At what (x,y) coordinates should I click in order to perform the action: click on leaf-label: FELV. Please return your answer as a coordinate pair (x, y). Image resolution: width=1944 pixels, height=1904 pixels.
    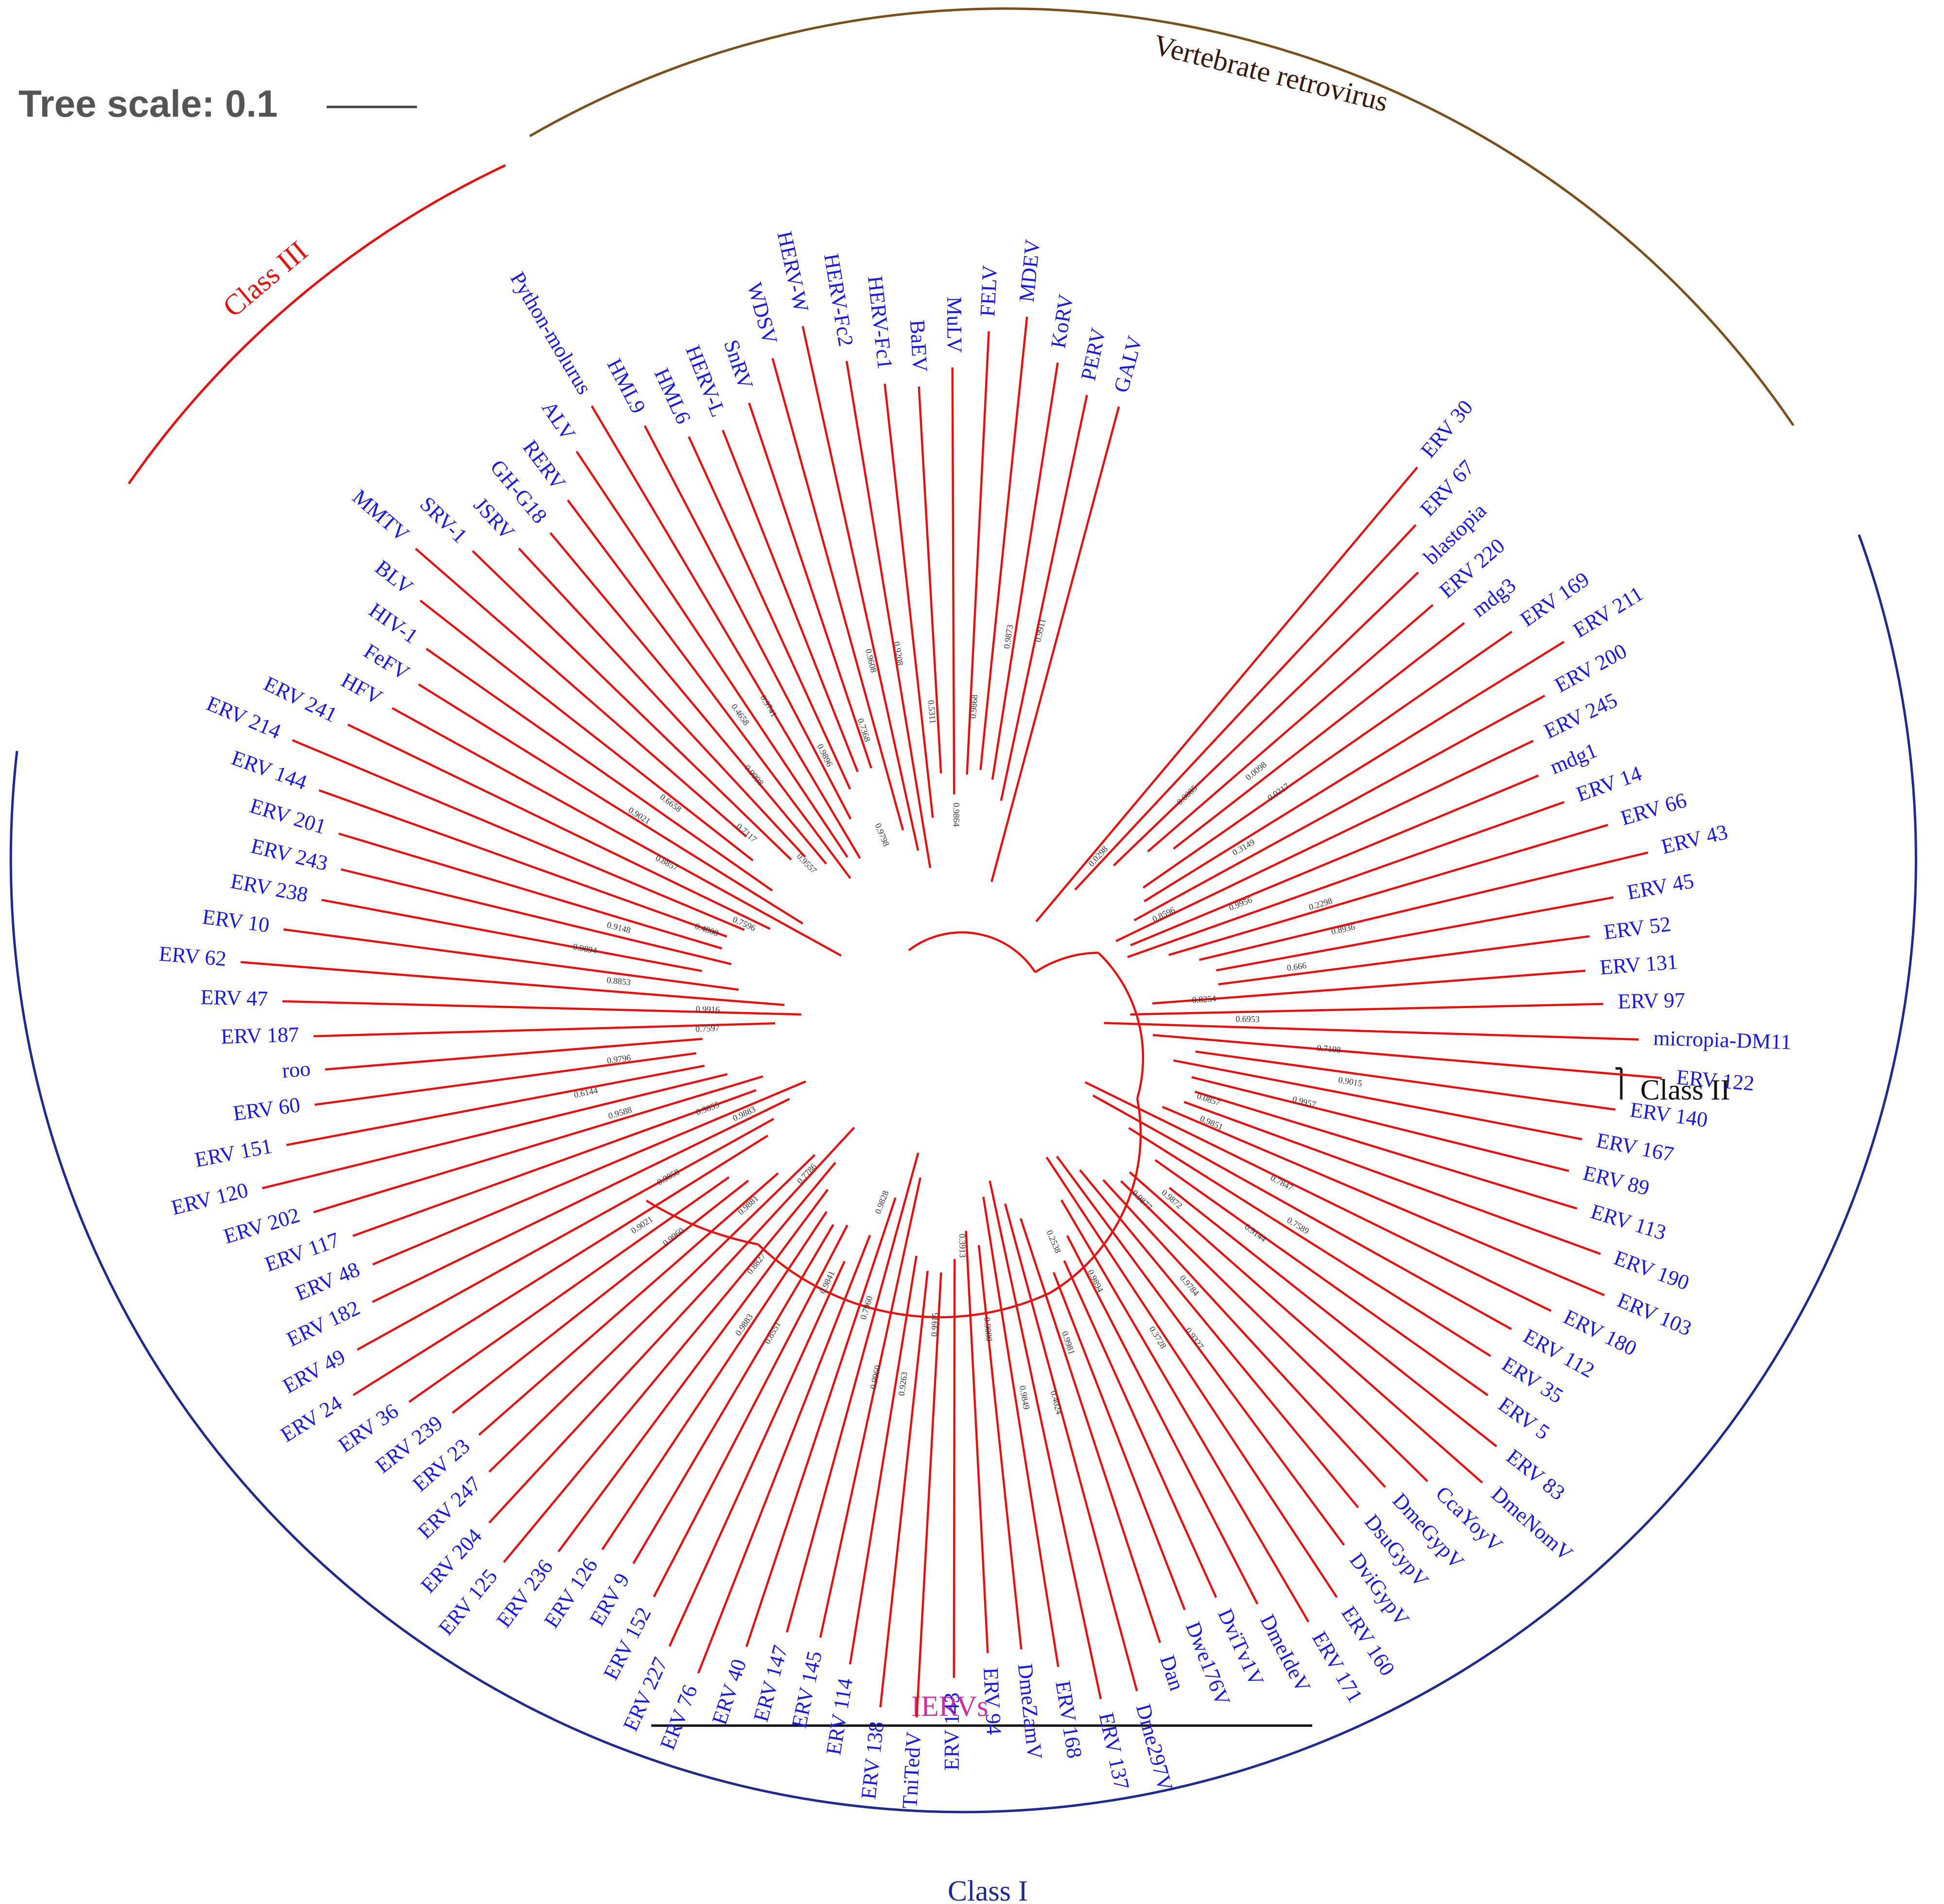
    Looking at the image, I should click on (988, 290).